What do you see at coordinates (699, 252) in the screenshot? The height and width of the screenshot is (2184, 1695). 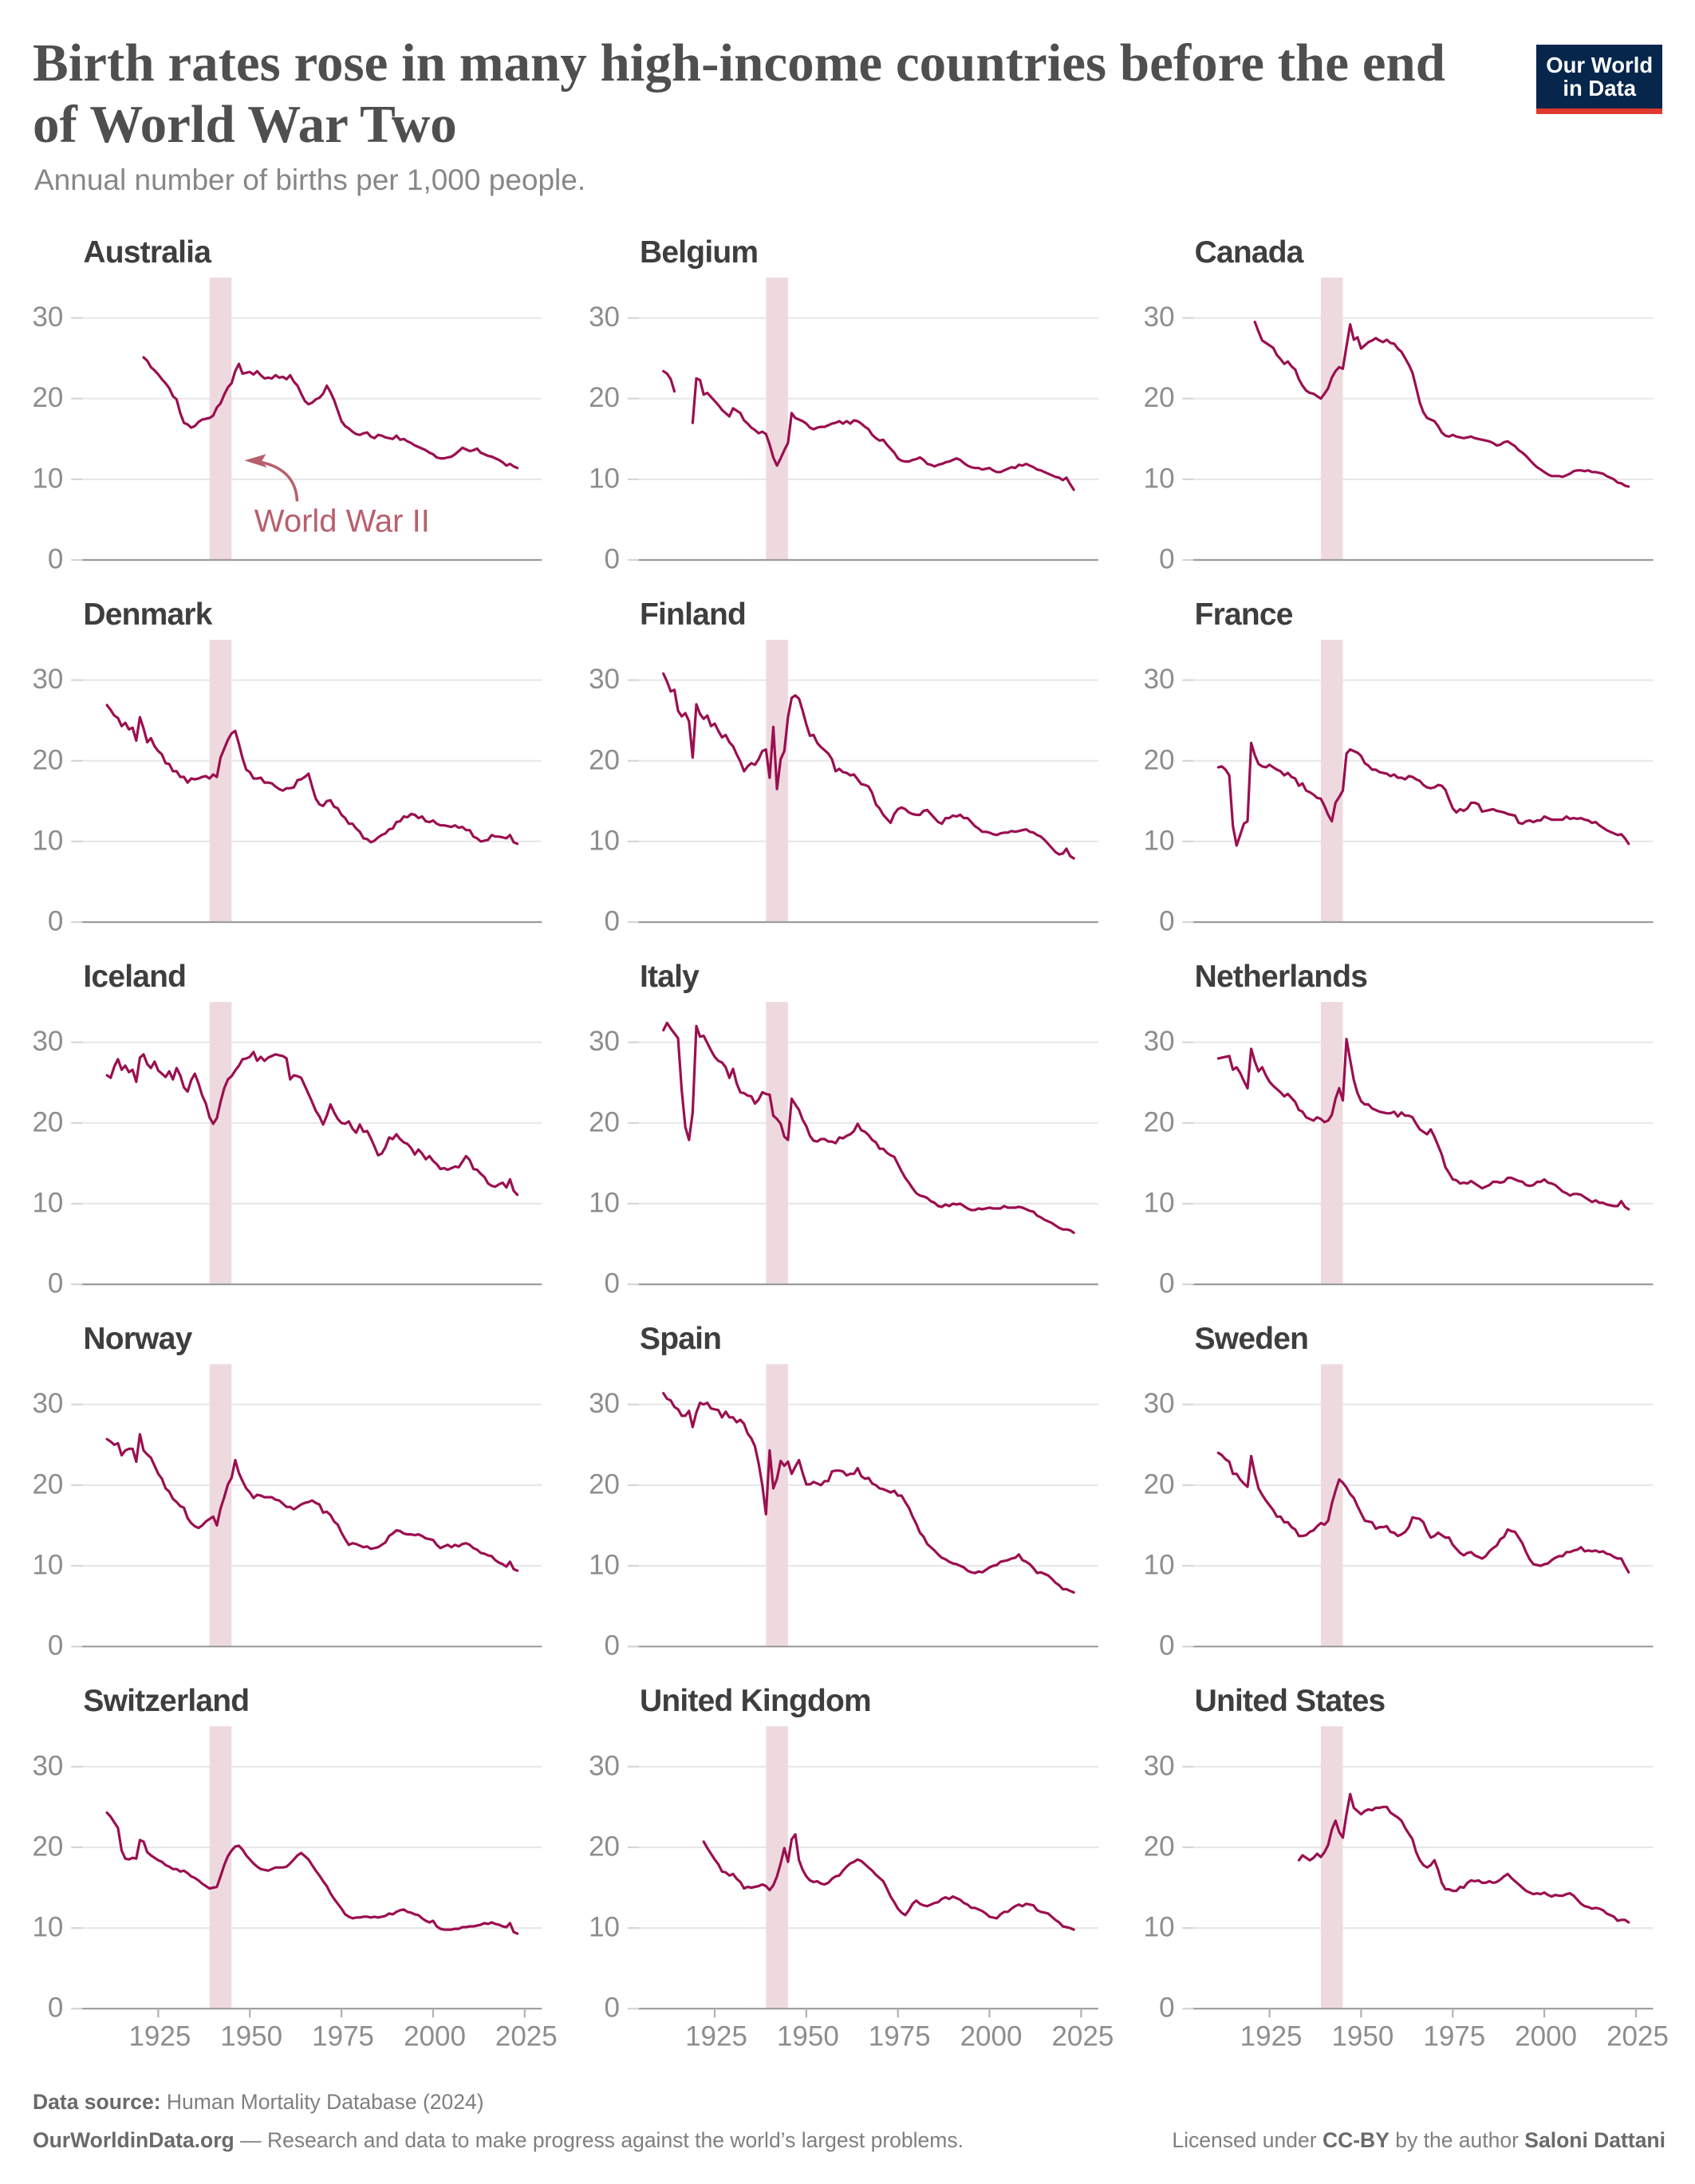 I see `svg-text: Belgium` at bounding box center [699, 252].